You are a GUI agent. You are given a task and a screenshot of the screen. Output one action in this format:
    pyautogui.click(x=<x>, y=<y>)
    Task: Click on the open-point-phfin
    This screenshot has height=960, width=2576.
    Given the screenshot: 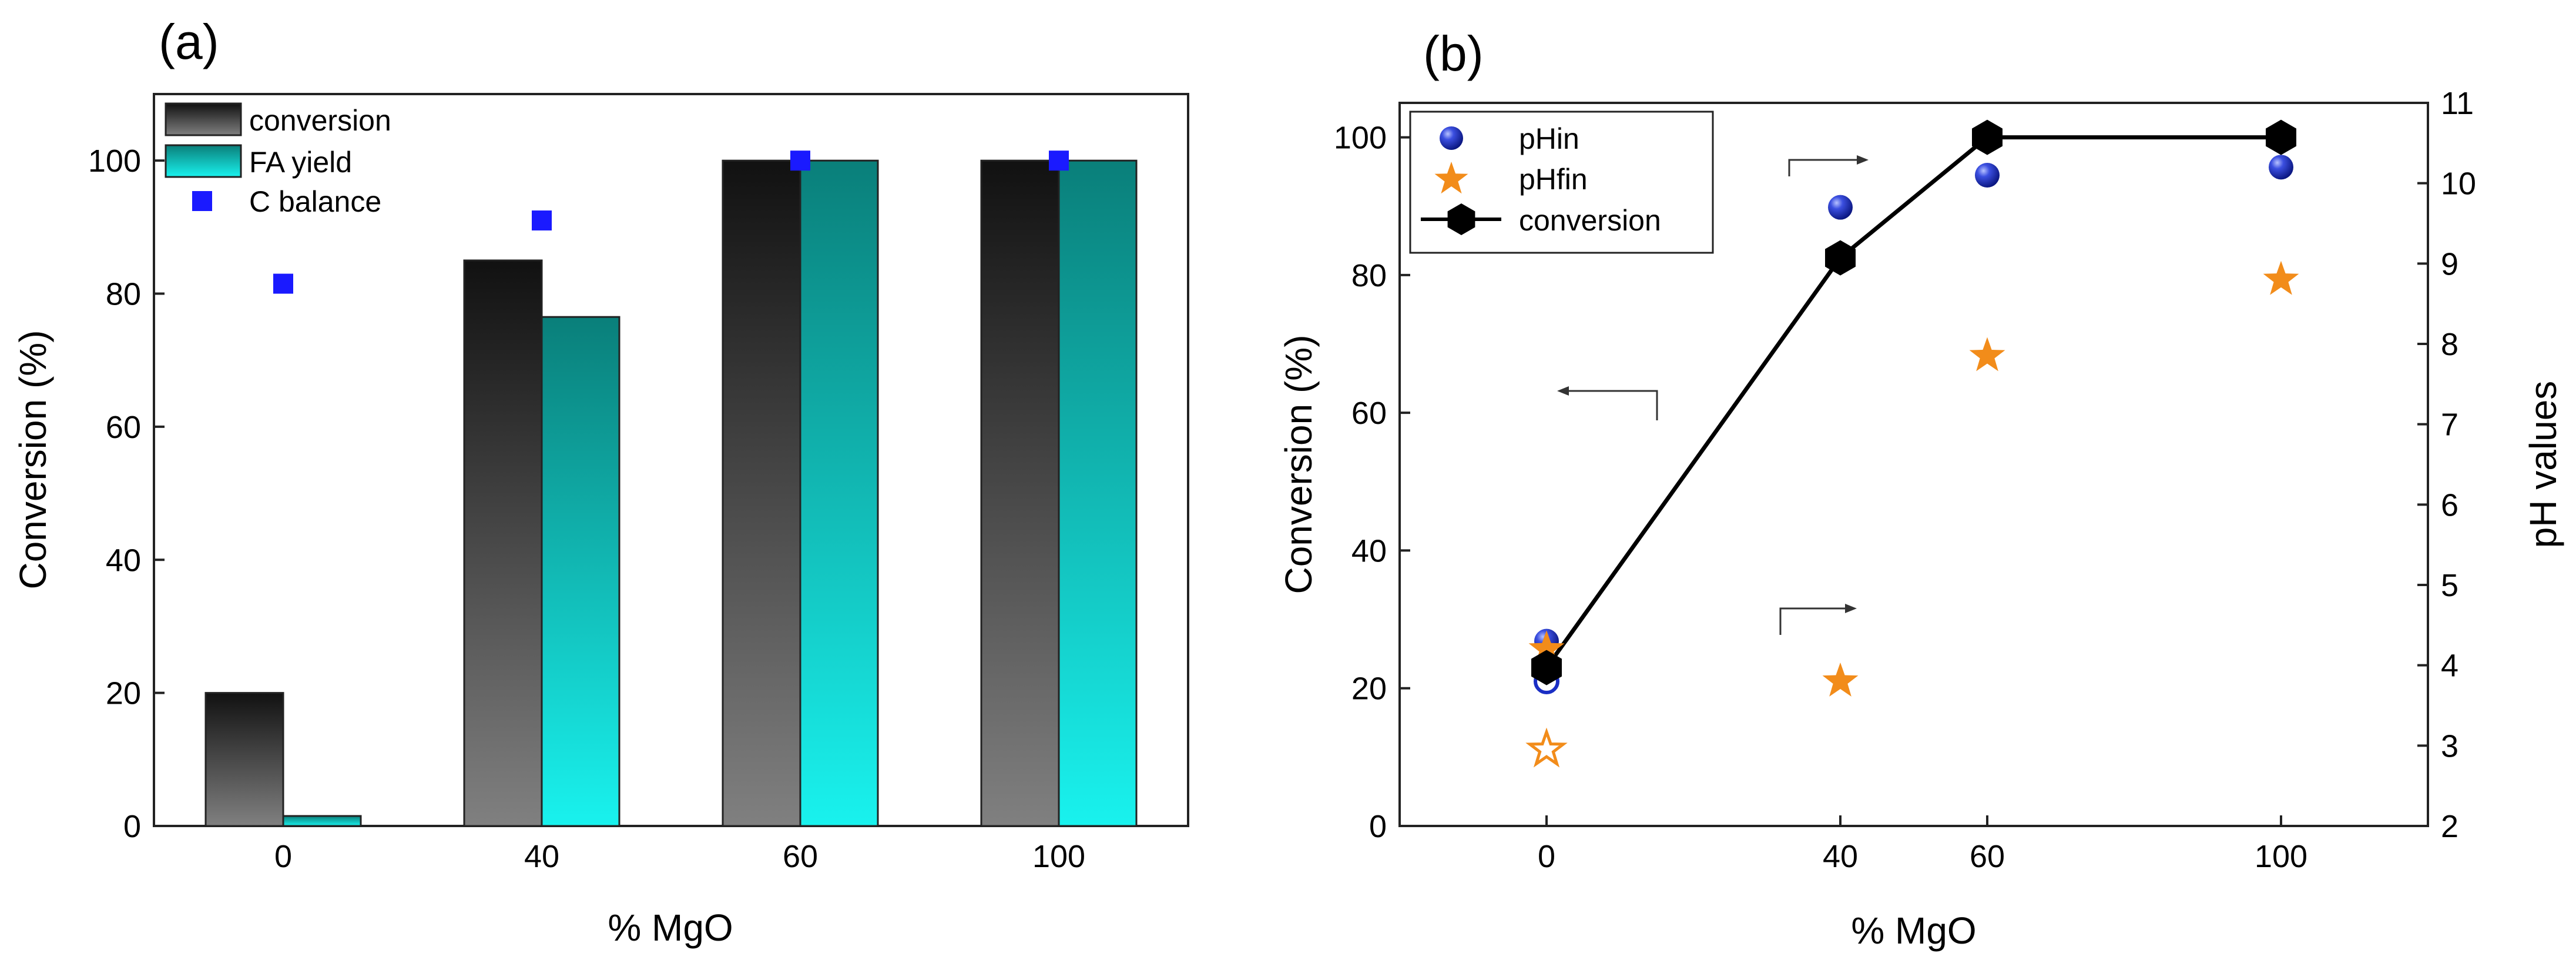 What is the action you would take?
    pyautogui.click(x=1547, y=747)
    